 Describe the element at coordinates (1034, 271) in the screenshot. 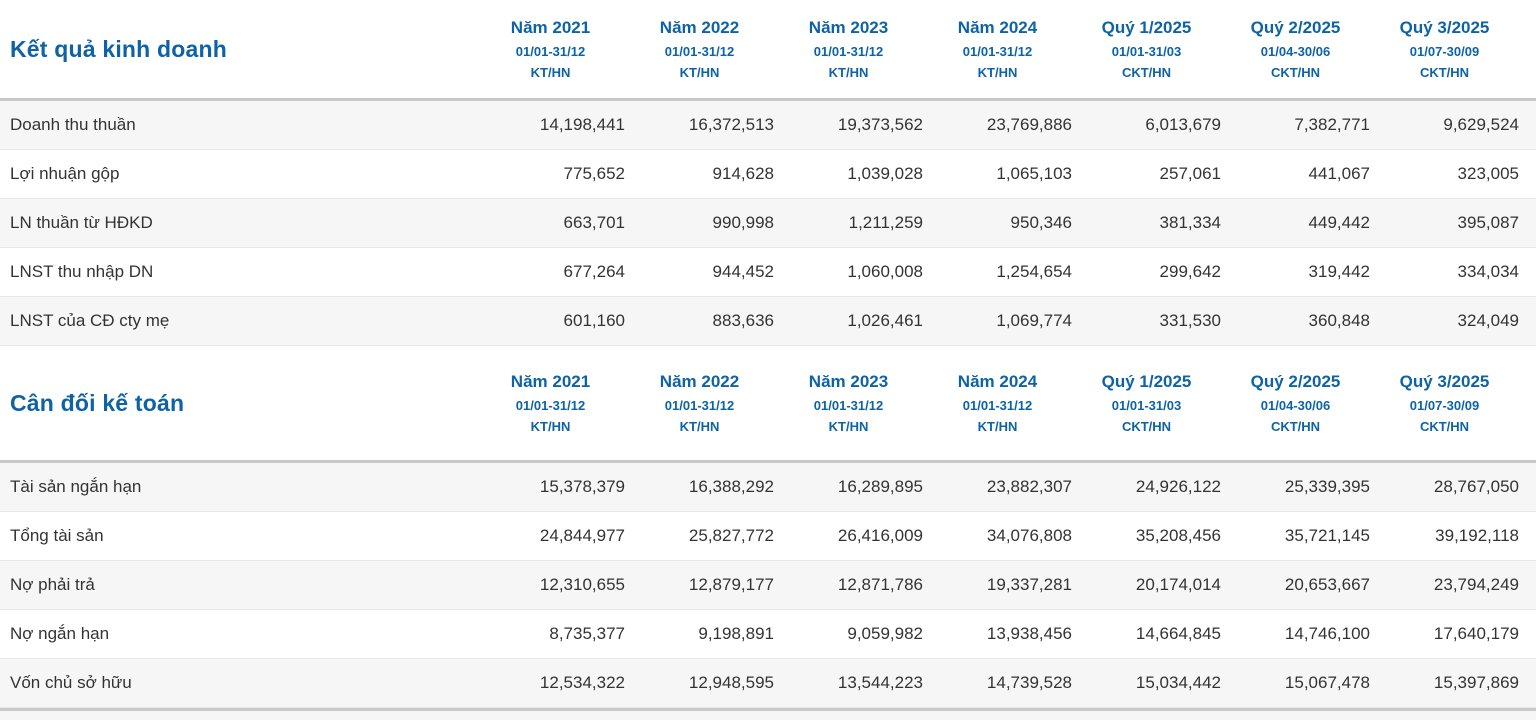

I see `value-cell: 1,254,654` at that location.